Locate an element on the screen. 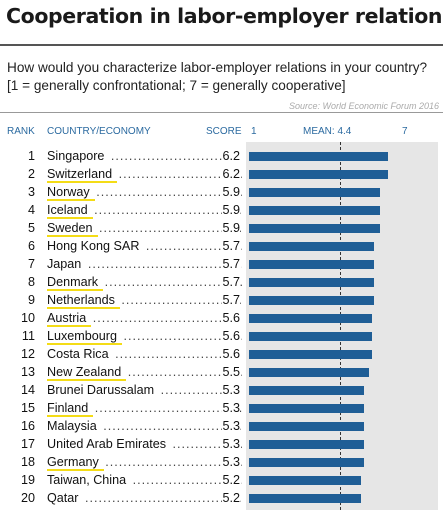  score-label: 5.7 is located at coordinates (231, 282).